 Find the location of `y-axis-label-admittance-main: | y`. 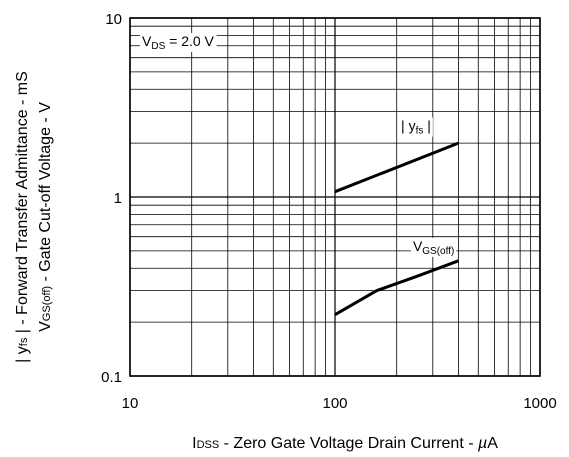

y-axis-label-admittance-main: | y is located at coordinates (22, 354).